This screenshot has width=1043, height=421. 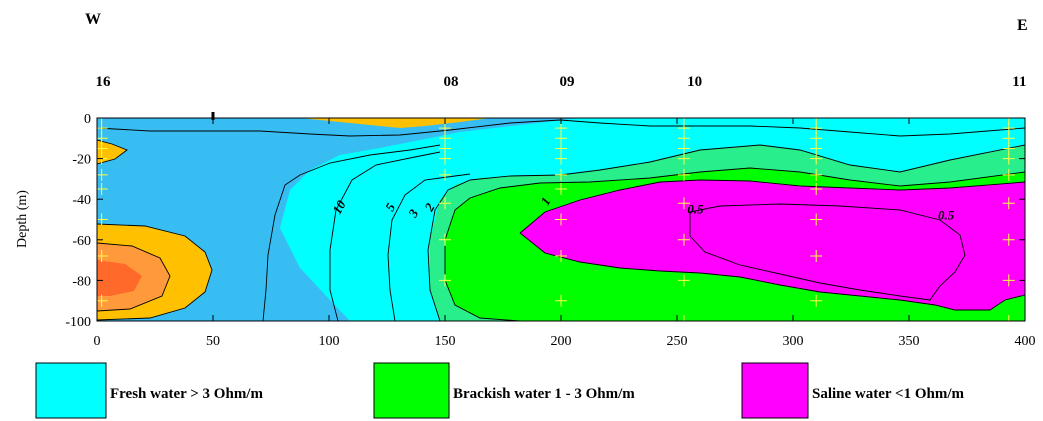 I want to click on x-tick-label: 100, so click(x=329, y=341).